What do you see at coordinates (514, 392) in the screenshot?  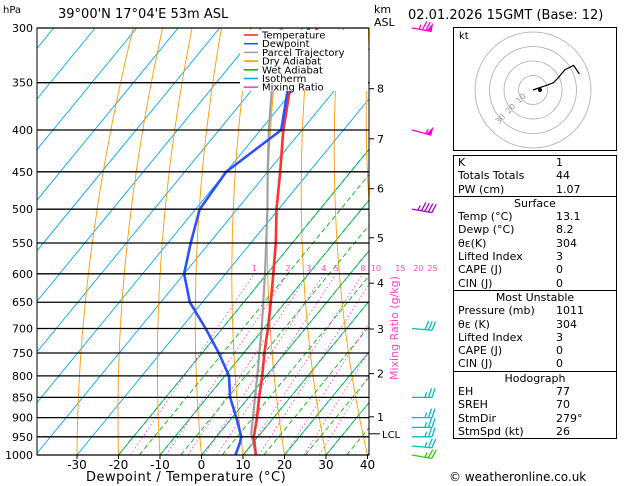 I see `eh-row: EH 77` at bounding box center [514, 392].